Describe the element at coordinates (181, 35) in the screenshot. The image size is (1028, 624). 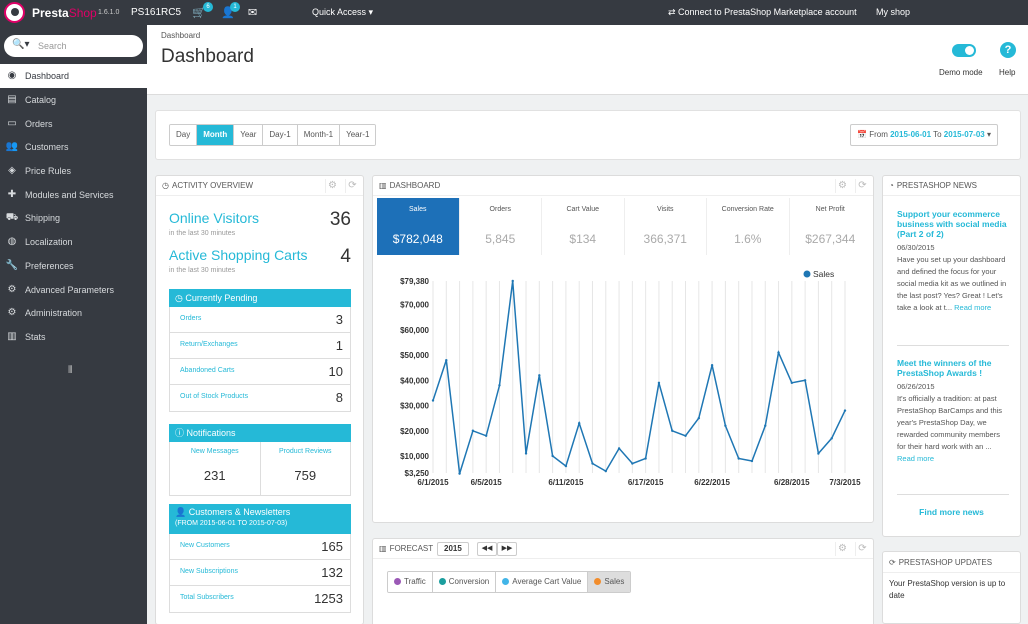
I see `breadcrumb: Dashboard` at that location.